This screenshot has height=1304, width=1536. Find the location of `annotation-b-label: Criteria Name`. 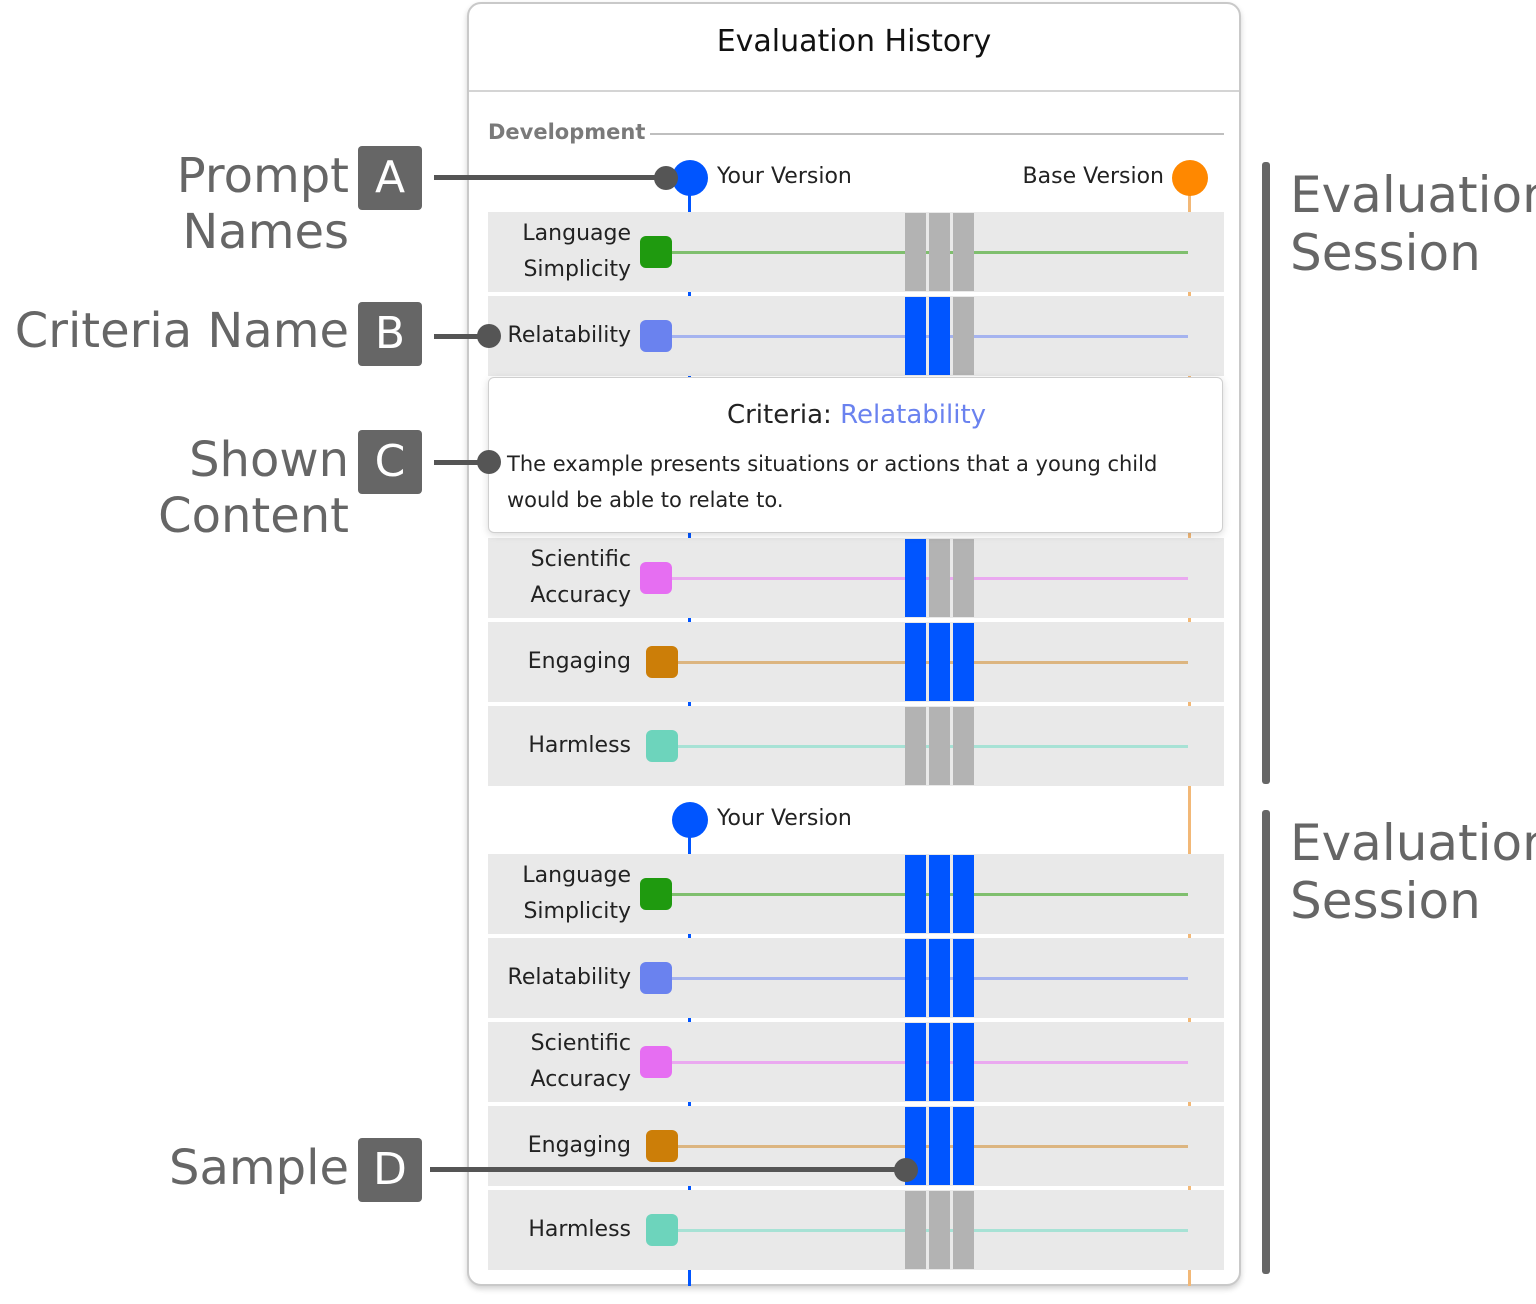

annotation-b-label: Criteria Name is located at coordinates (181, 331).